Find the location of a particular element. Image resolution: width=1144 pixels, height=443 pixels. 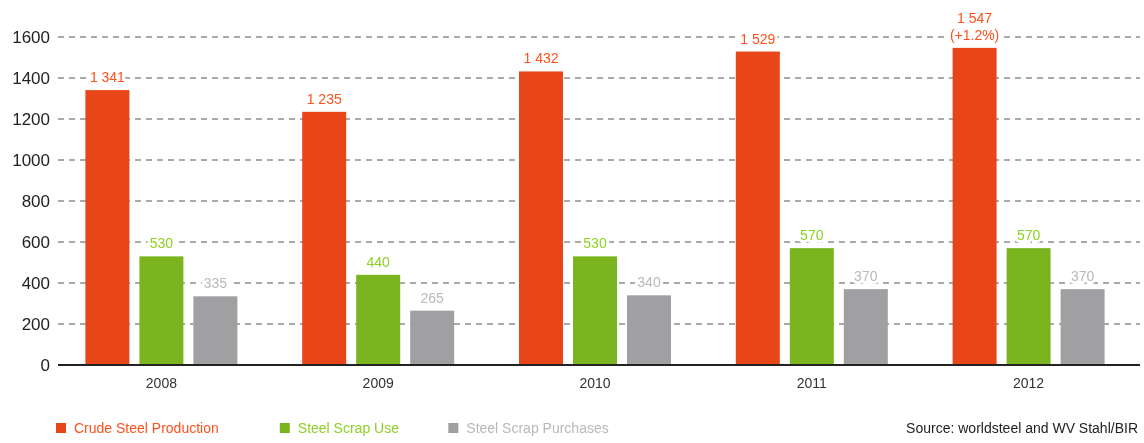

data-label: 1 529 is located at coordinates (758, 38).